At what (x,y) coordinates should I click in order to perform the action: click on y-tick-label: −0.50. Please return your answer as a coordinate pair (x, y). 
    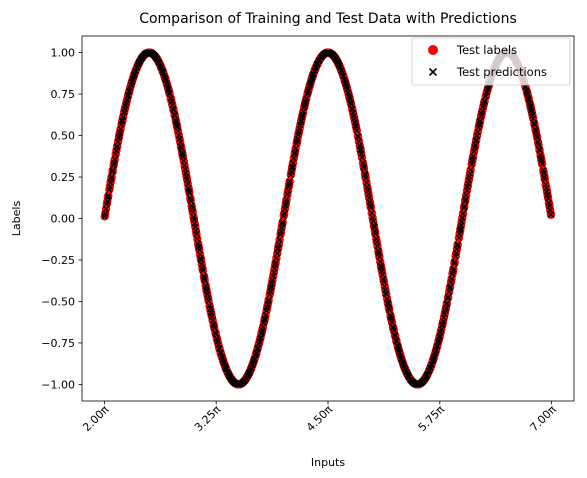
    Looking at the image, I should click on (58, 301).